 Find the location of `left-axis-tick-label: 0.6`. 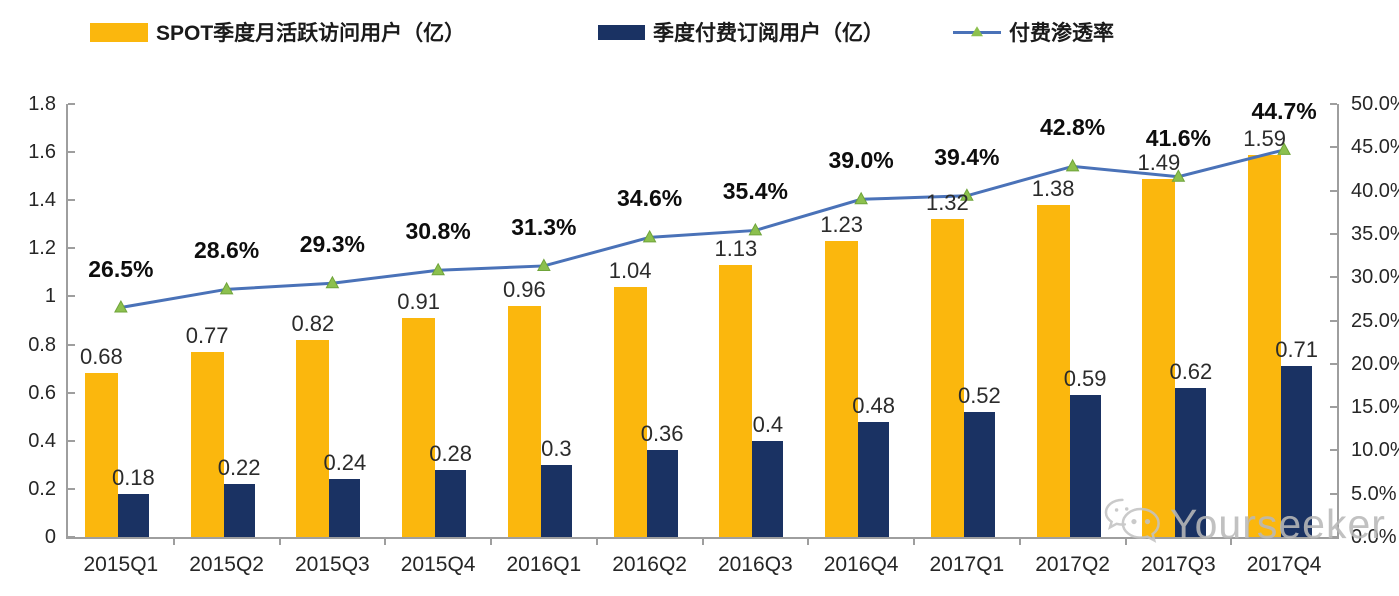

left-axis-tick-label: 0.6 is located at coordinates (42, 392).